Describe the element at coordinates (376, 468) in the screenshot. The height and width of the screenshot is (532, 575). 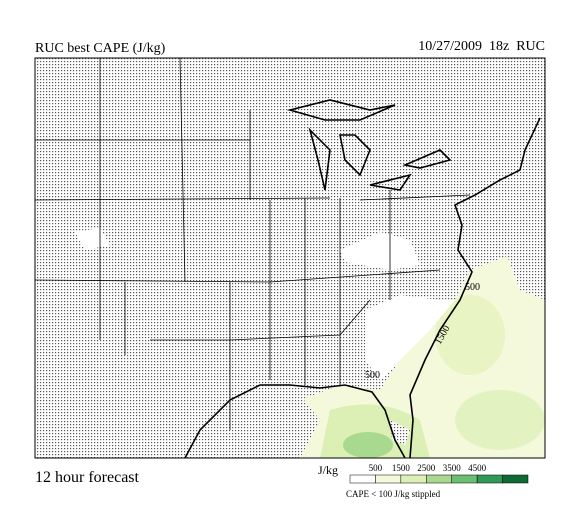
I see `legend-tick-label: 500` at that location.